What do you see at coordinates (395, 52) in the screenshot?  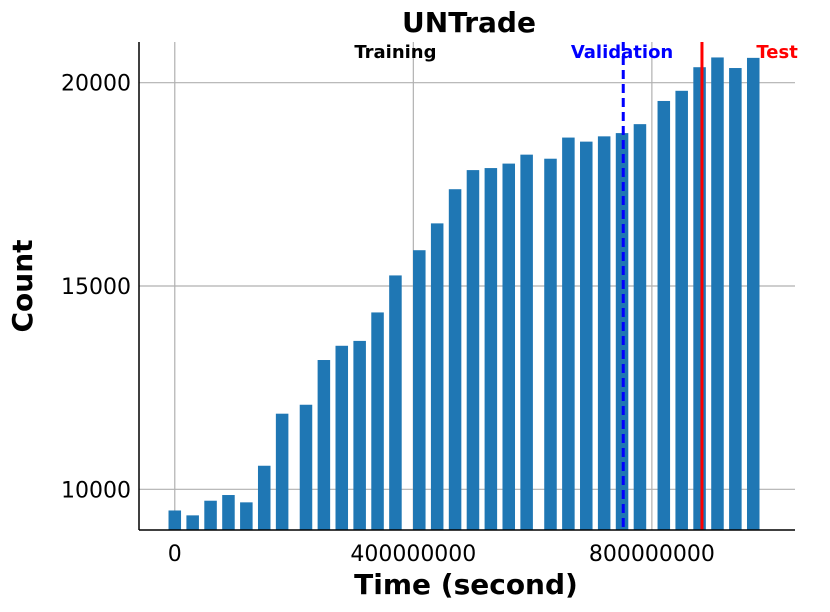 I see `training-label: Training` at bounding box center [395, 52].